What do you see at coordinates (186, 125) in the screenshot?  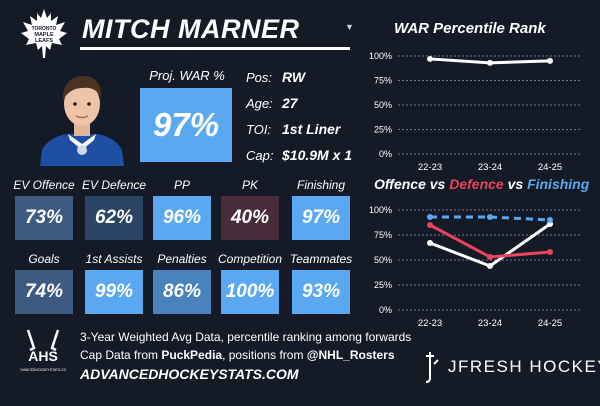 I see `proj-war-value: 97%` at bounding box center [186, 125].